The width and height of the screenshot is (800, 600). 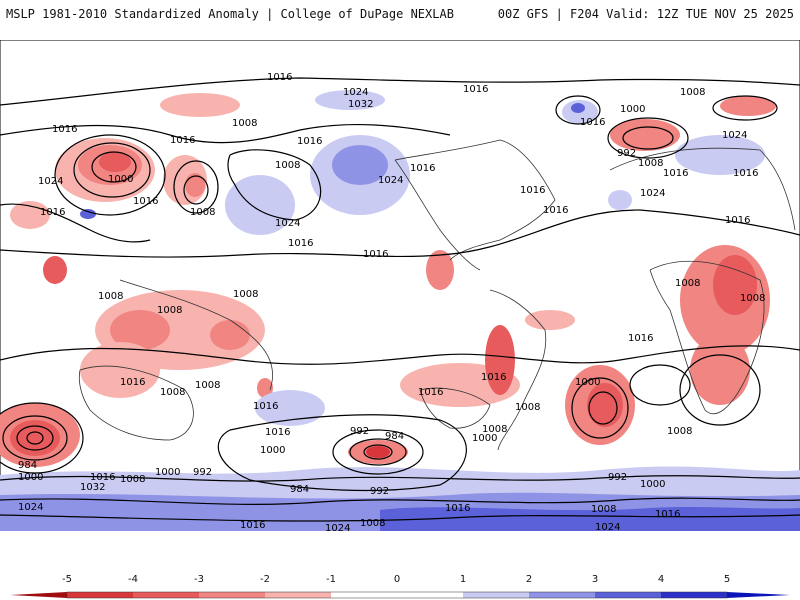 What do you see at coordinates (331, 579) in the screenshot?
I see `colorbar-tick-label: -1` at bounding box center [331, 579].